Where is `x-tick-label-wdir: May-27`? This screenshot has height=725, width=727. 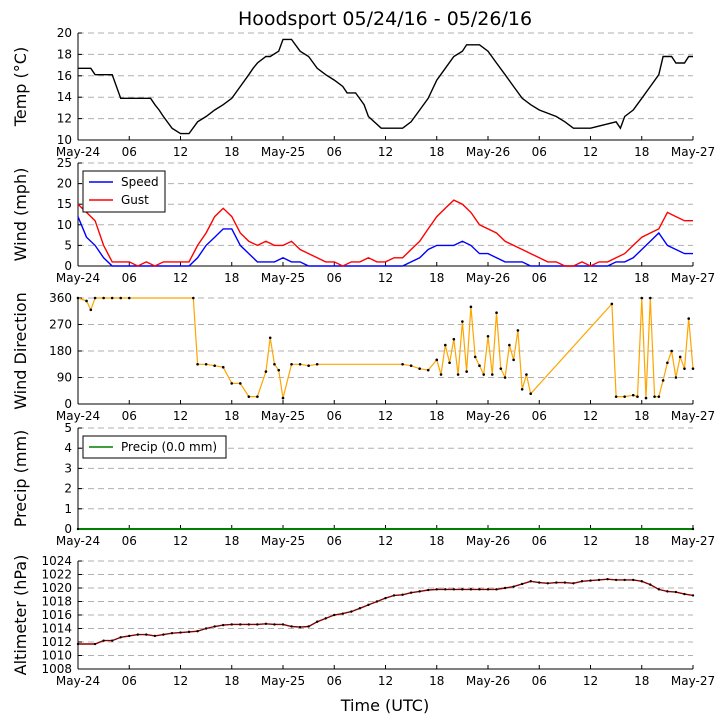 x-tick-label-wdir: May-27 is located at coordinates (693, 416).